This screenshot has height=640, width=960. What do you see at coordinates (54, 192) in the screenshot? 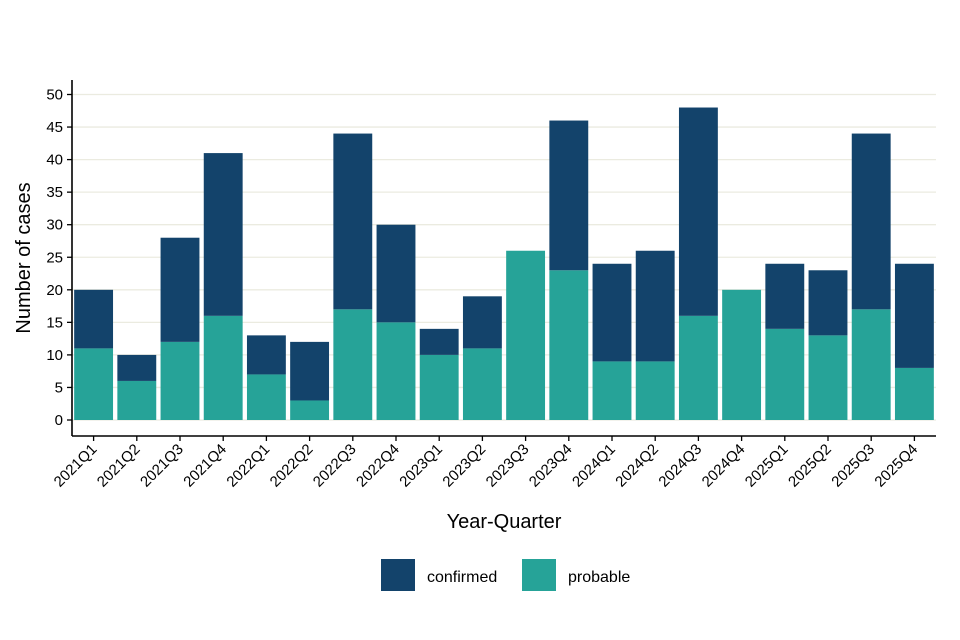
I see `y-tick-label: 35` at bounding box center [54, 192].